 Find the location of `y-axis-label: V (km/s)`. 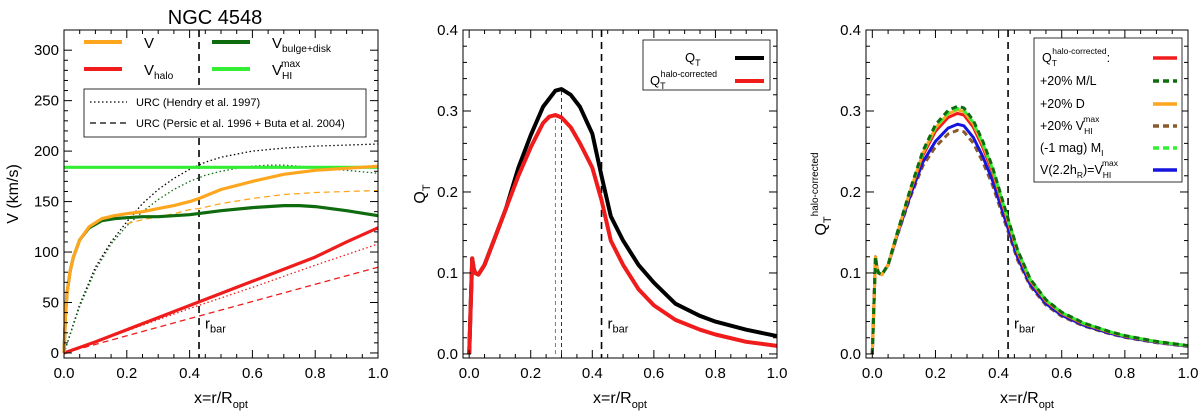

y-axis-label: V (km/s) is located at coordinates (13, 194).